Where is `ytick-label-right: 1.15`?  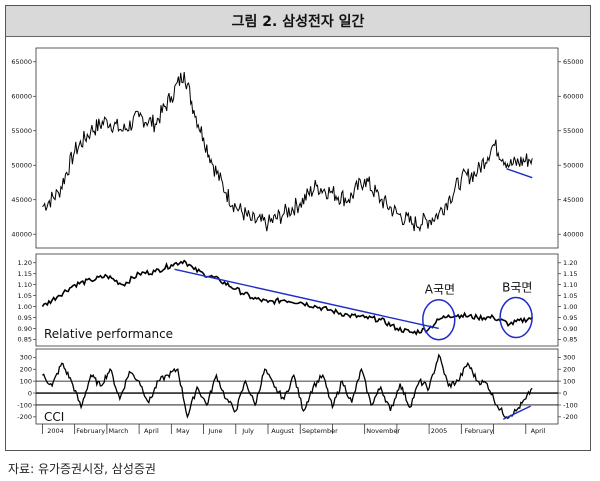 ytick-label-right: 1.15 is located at coordinates (570, 274).